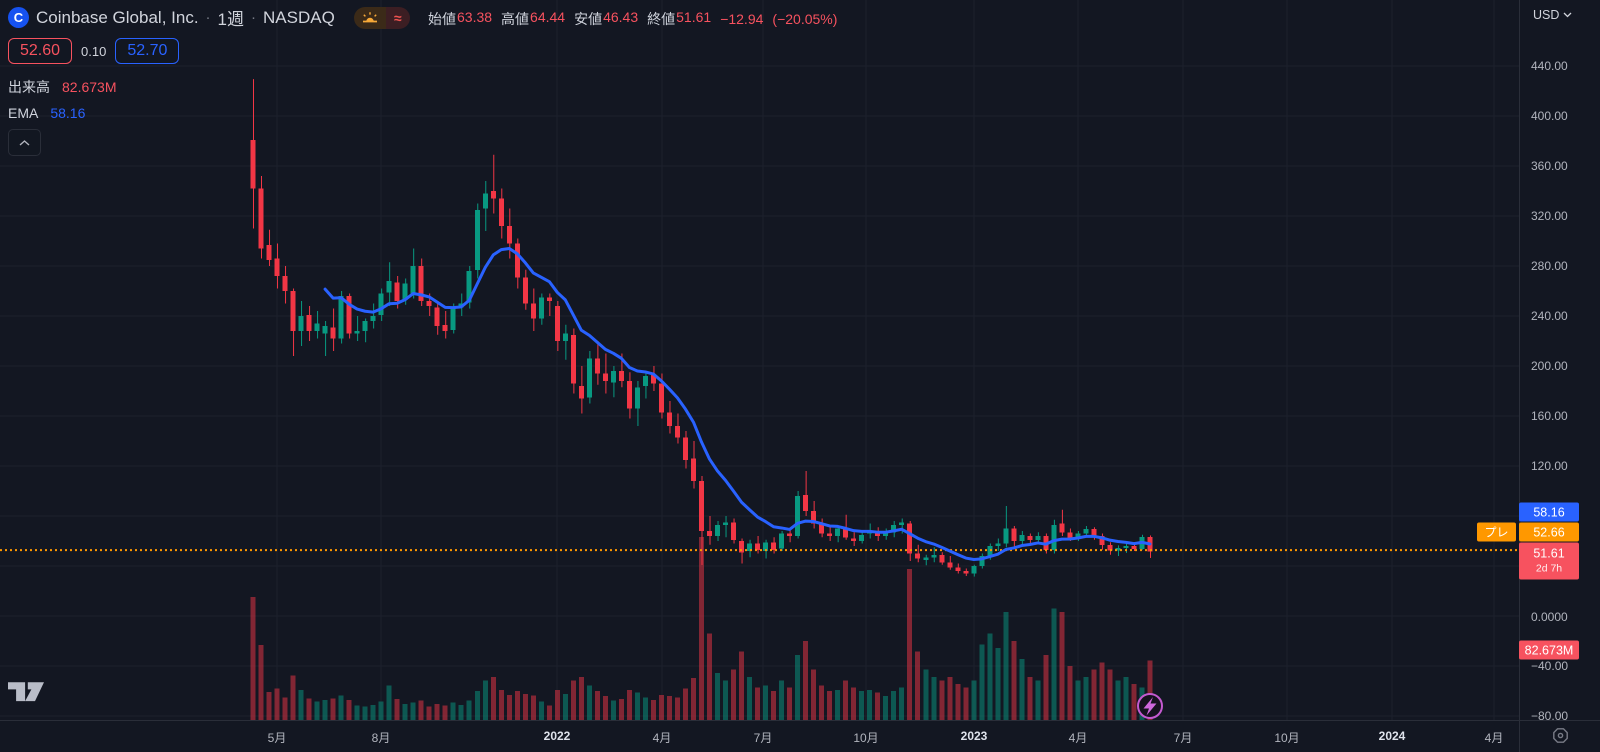  I want to click on sell-button: 52.60, so click(40, 51).